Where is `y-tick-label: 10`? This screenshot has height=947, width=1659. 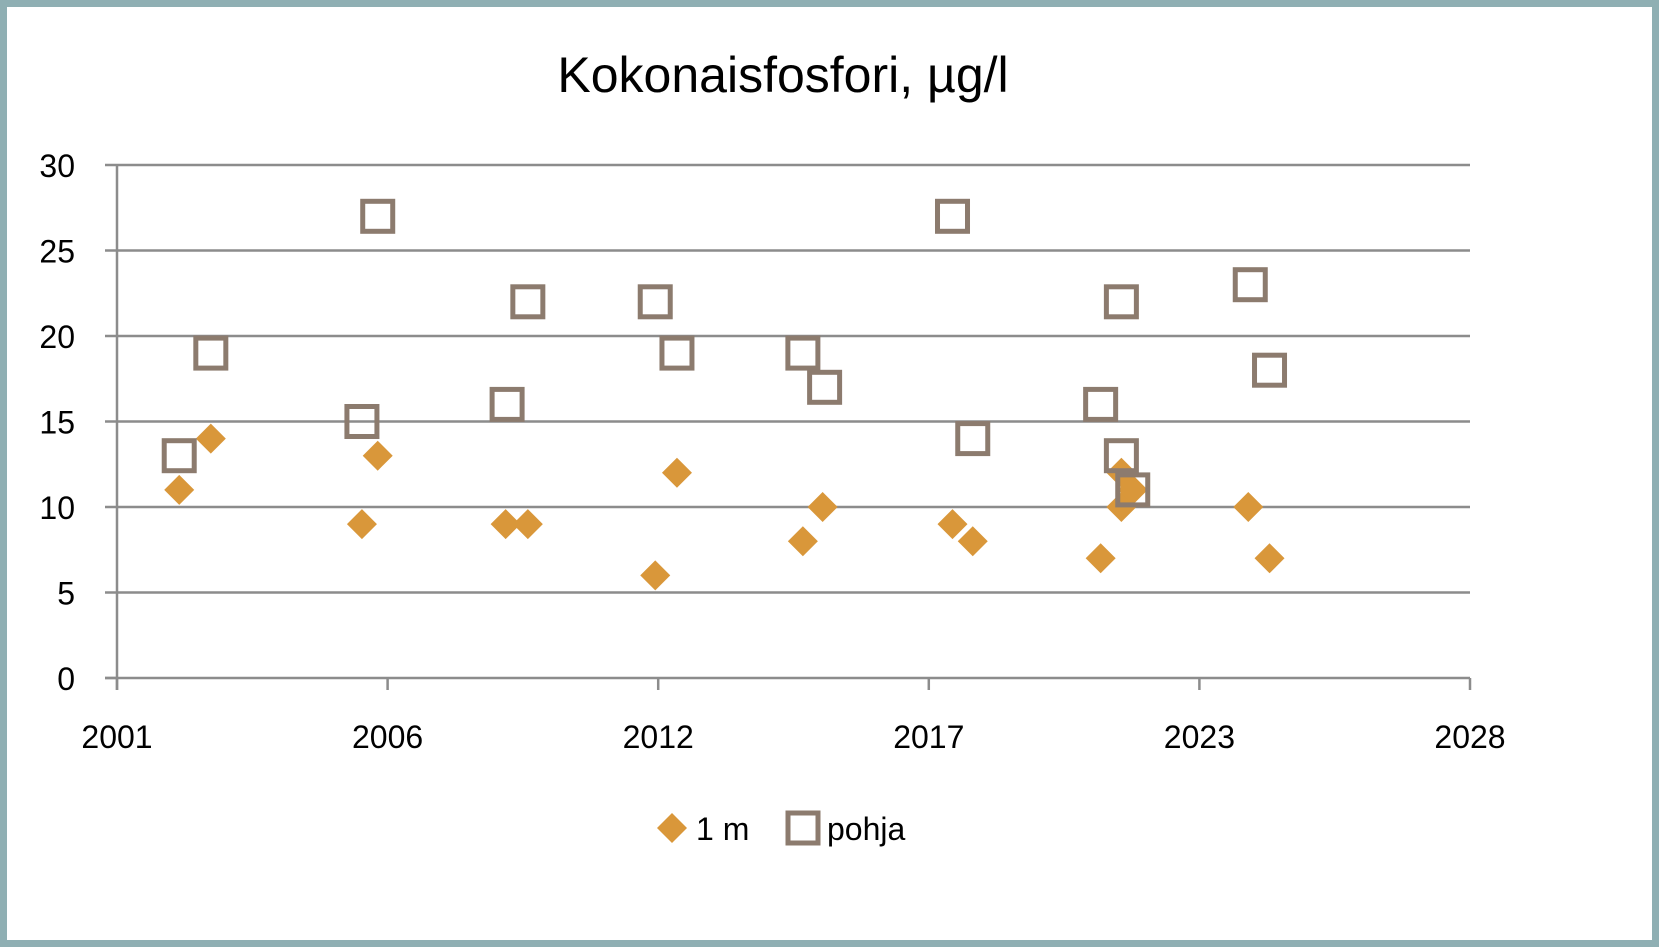 y-tick-label: 10 is located at coordinates (57, 508).